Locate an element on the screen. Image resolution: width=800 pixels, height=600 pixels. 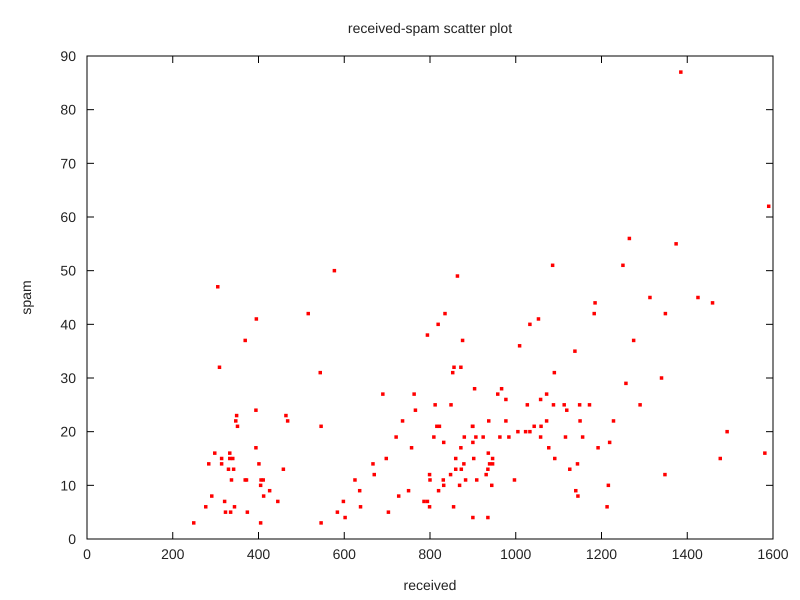
y-tick-label: 40 is located at coordinates (68, 324).